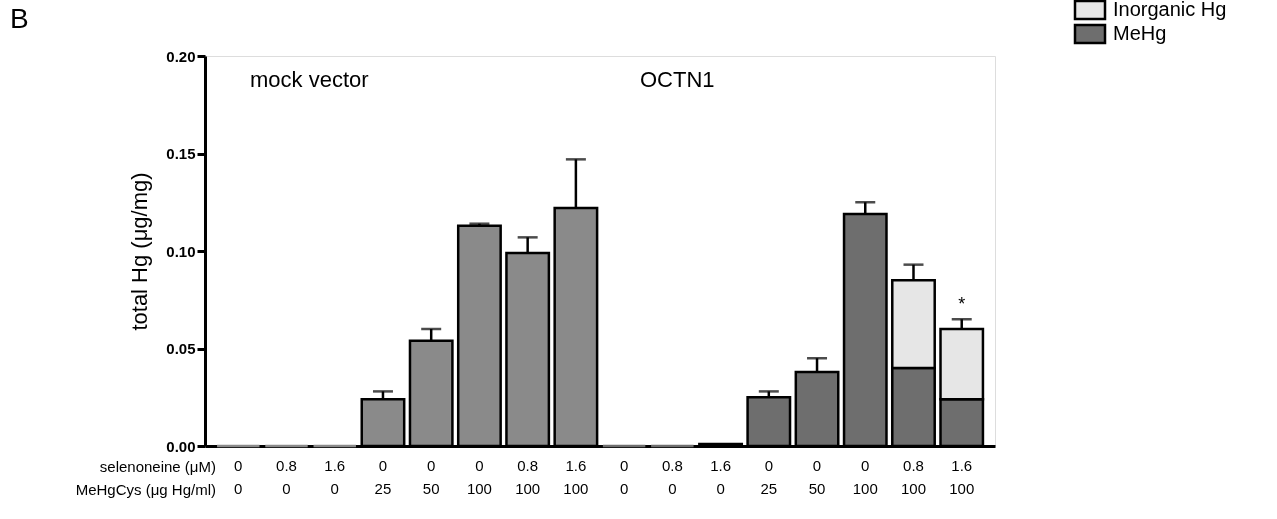  I want to click on y-tick-label: 0.15, so click(181, 153).